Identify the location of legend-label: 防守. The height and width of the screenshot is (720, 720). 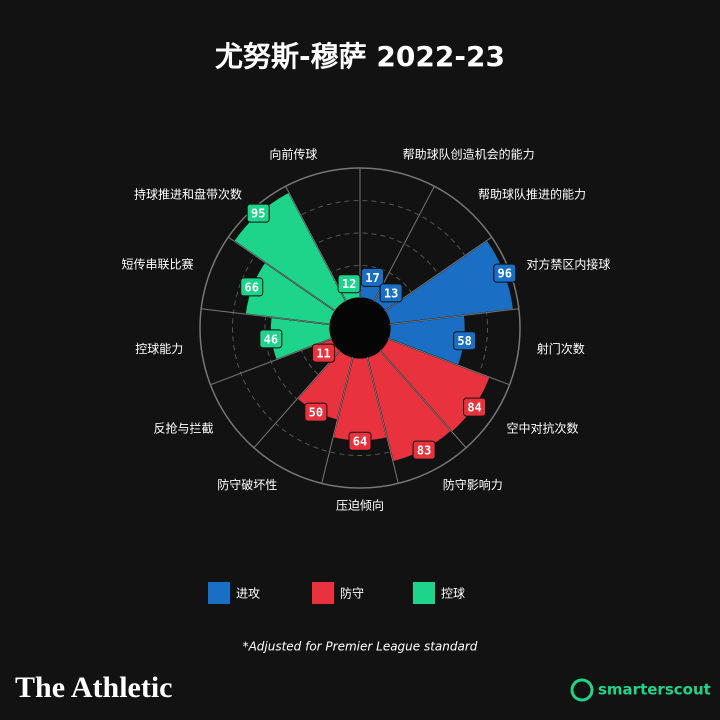
(352, 593).